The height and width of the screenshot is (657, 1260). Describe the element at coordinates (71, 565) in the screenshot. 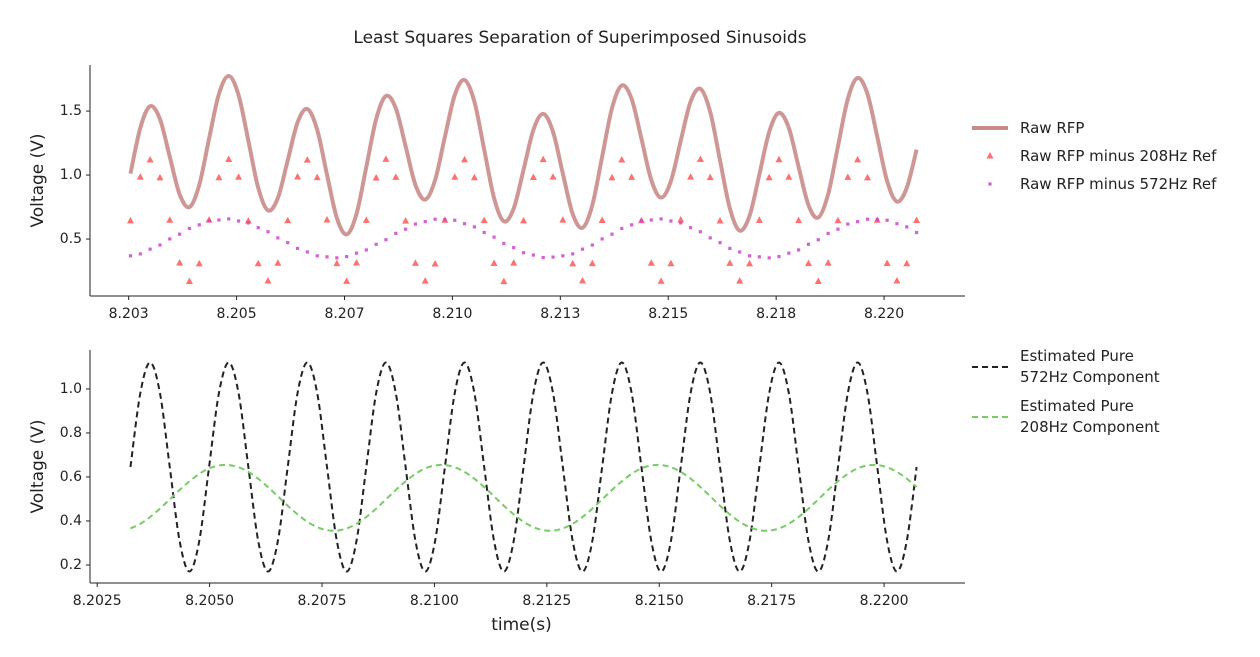

I see `y-tick-label: 0.2` at that location.